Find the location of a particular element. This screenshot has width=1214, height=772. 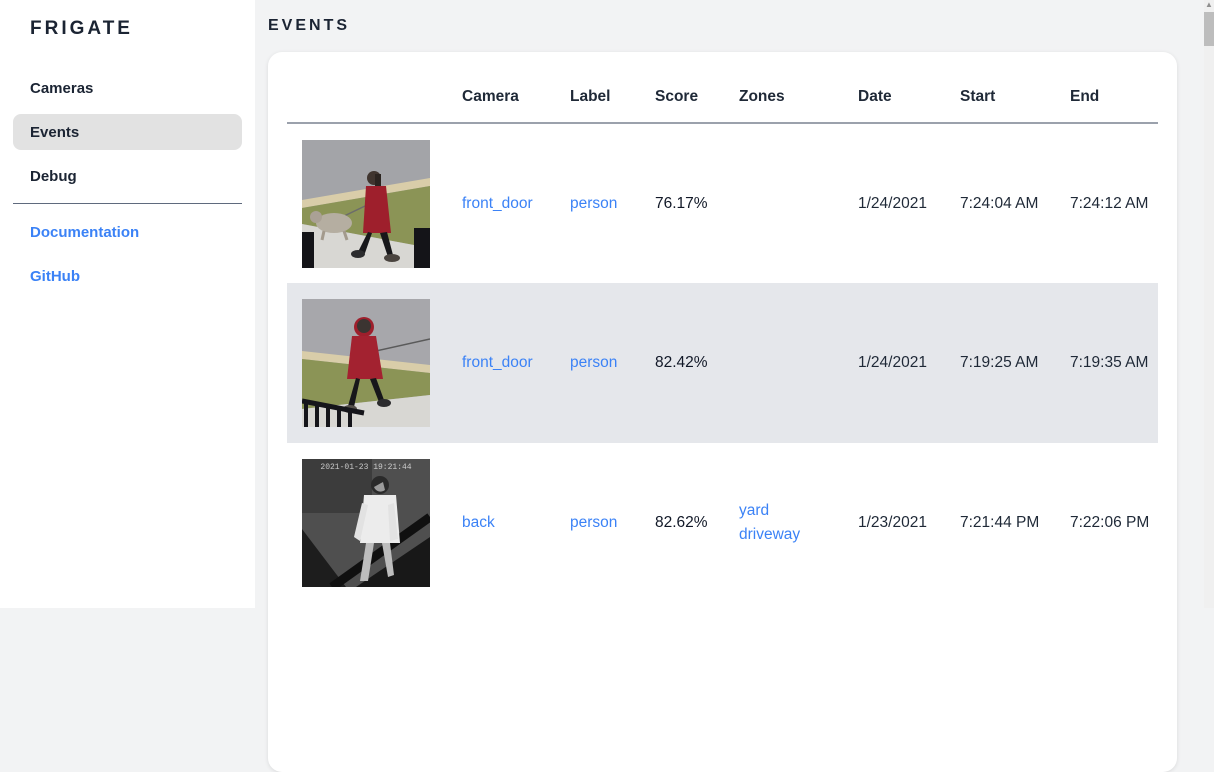

page-title: EVENTS is located at coordinates (309, 25).